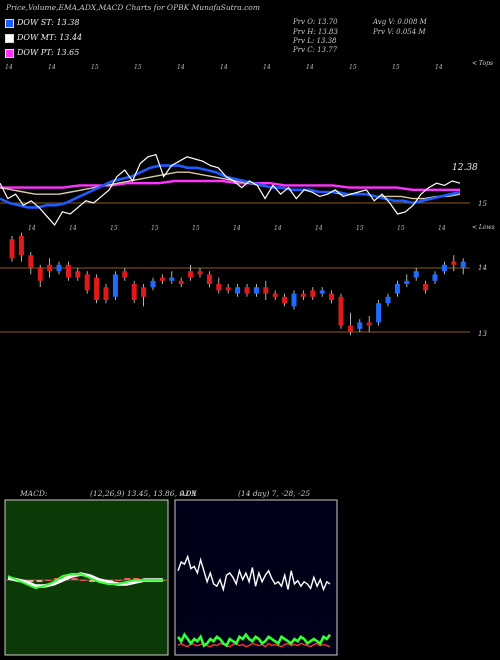 The height and width of the screenshot is (660, 500). Describe the element at coordinates (48, 22) in the screenshot. I see `dow-st-label: DOW ST: 13.38` at that location.